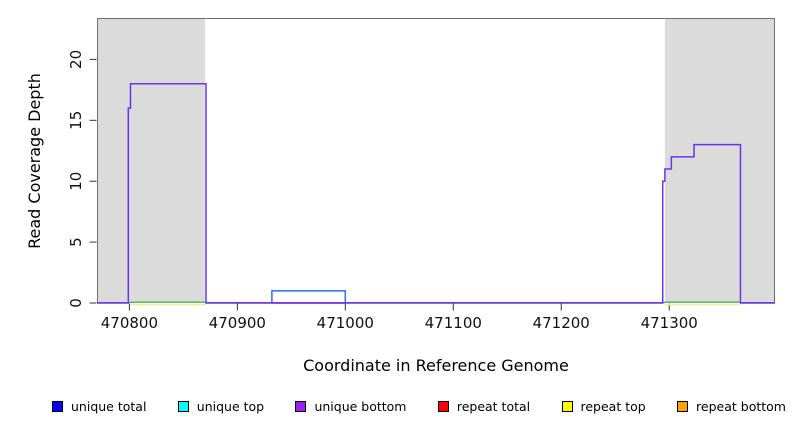 The image size is (792, 432). What do you see at coordinates (109, 406) in the screenshot?
I see `legend-label-unique-total: unique total` at bounding box center [109, 406].